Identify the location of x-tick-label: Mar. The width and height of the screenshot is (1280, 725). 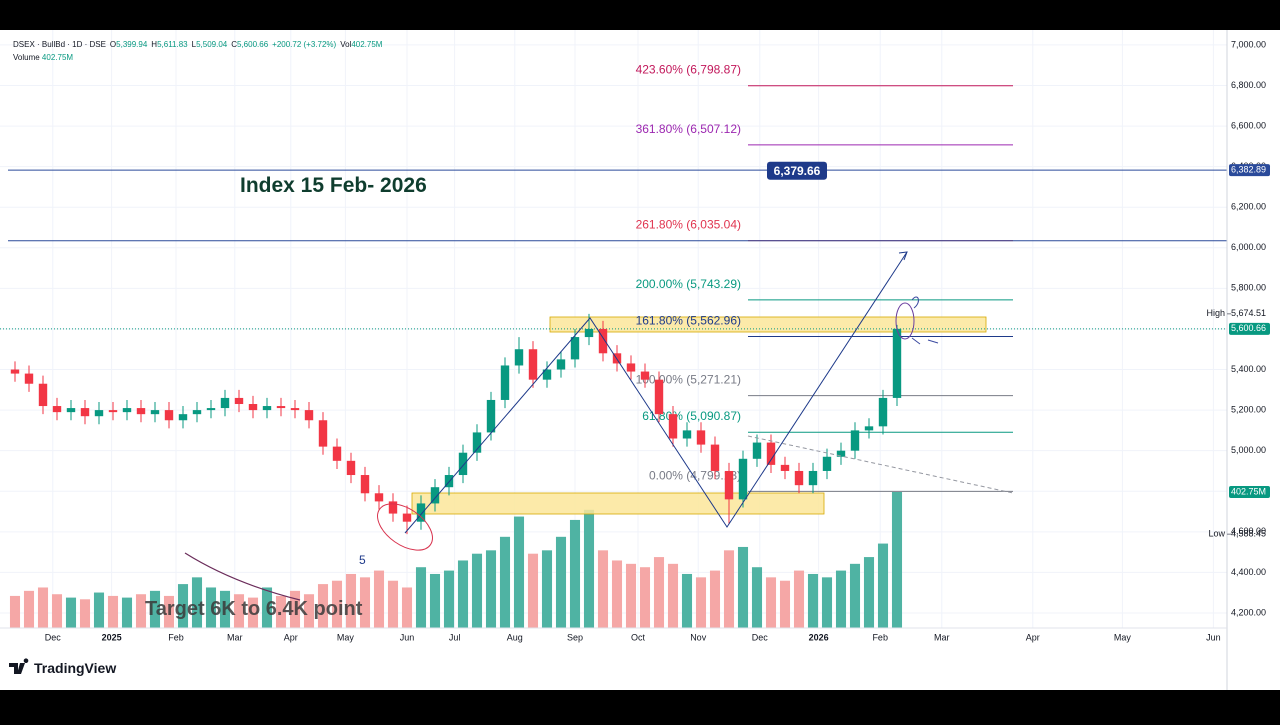
(235, 637).